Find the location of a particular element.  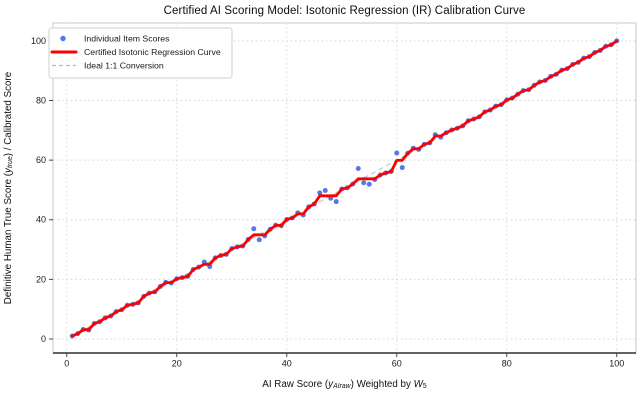

x-tick-label: 40 is located at coordinates (287, 364).